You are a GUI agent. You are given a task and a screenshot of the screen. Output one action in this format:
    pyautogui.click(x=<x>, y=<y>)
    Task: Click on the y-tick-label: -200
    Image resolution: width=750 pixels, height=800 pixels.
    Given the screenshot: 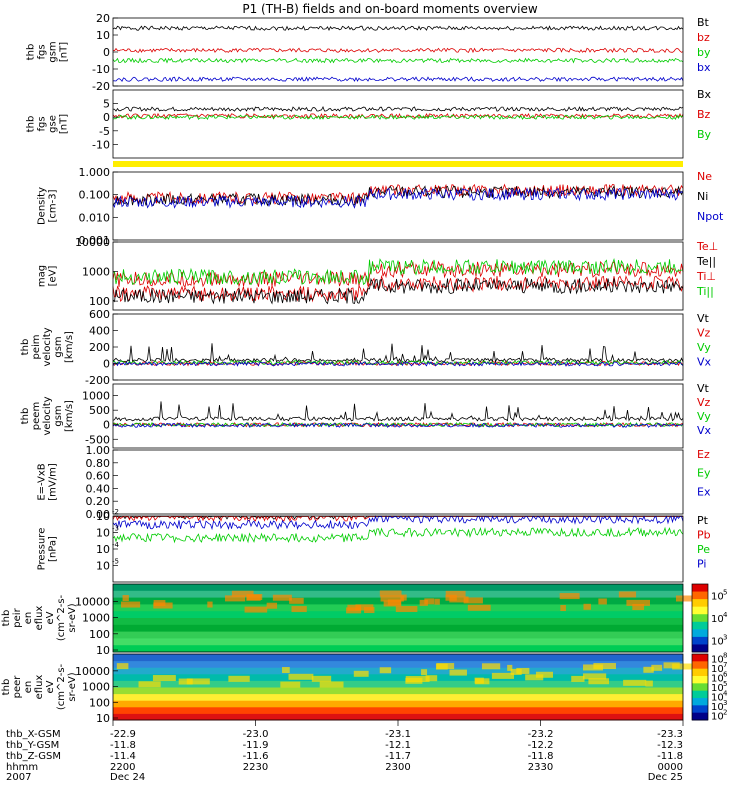 What is the action you would take?
    pyautogui.click(x=97, y=380)
    